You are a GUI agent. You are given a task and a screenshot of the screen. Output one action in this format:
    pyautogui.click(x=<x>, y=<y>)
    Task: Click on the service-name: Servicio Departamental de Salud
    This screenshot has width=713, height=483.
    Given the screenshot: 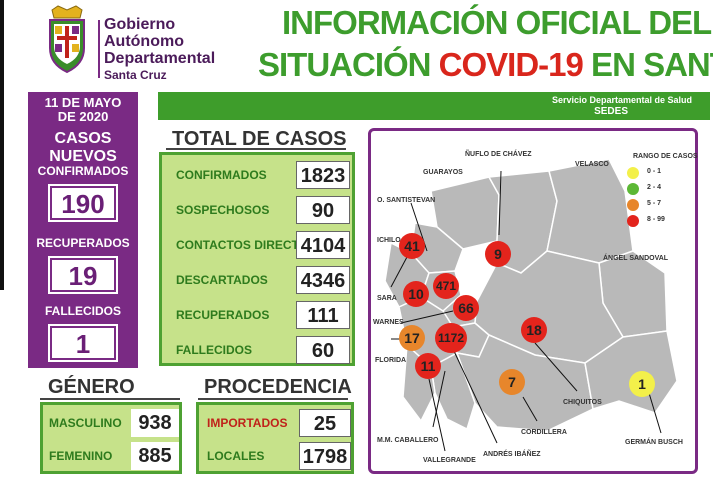 What is the action you would take?
    pyautogui.click(x=621, y=100)
    